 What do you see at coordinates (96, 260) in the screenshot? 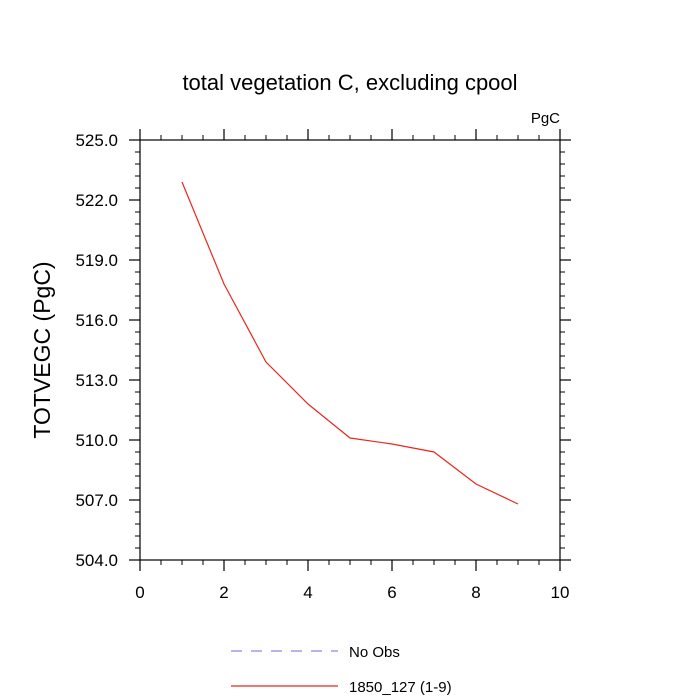
I see `y-tick-label: 519.0` at bounding box center [96, 260].